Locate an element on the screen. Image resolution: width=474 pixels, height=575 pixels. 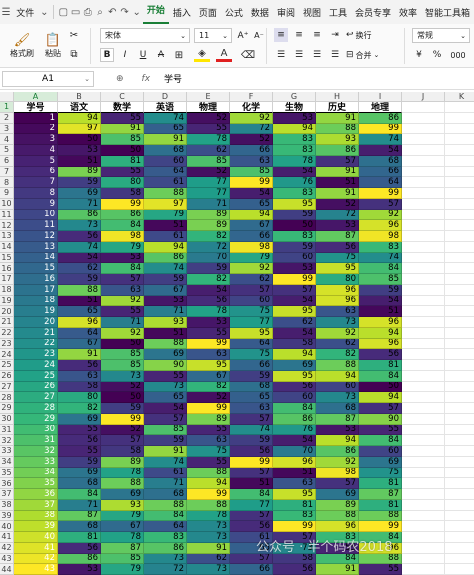
clear-format-icon: ⌫ is located at coordinates (248, 55).